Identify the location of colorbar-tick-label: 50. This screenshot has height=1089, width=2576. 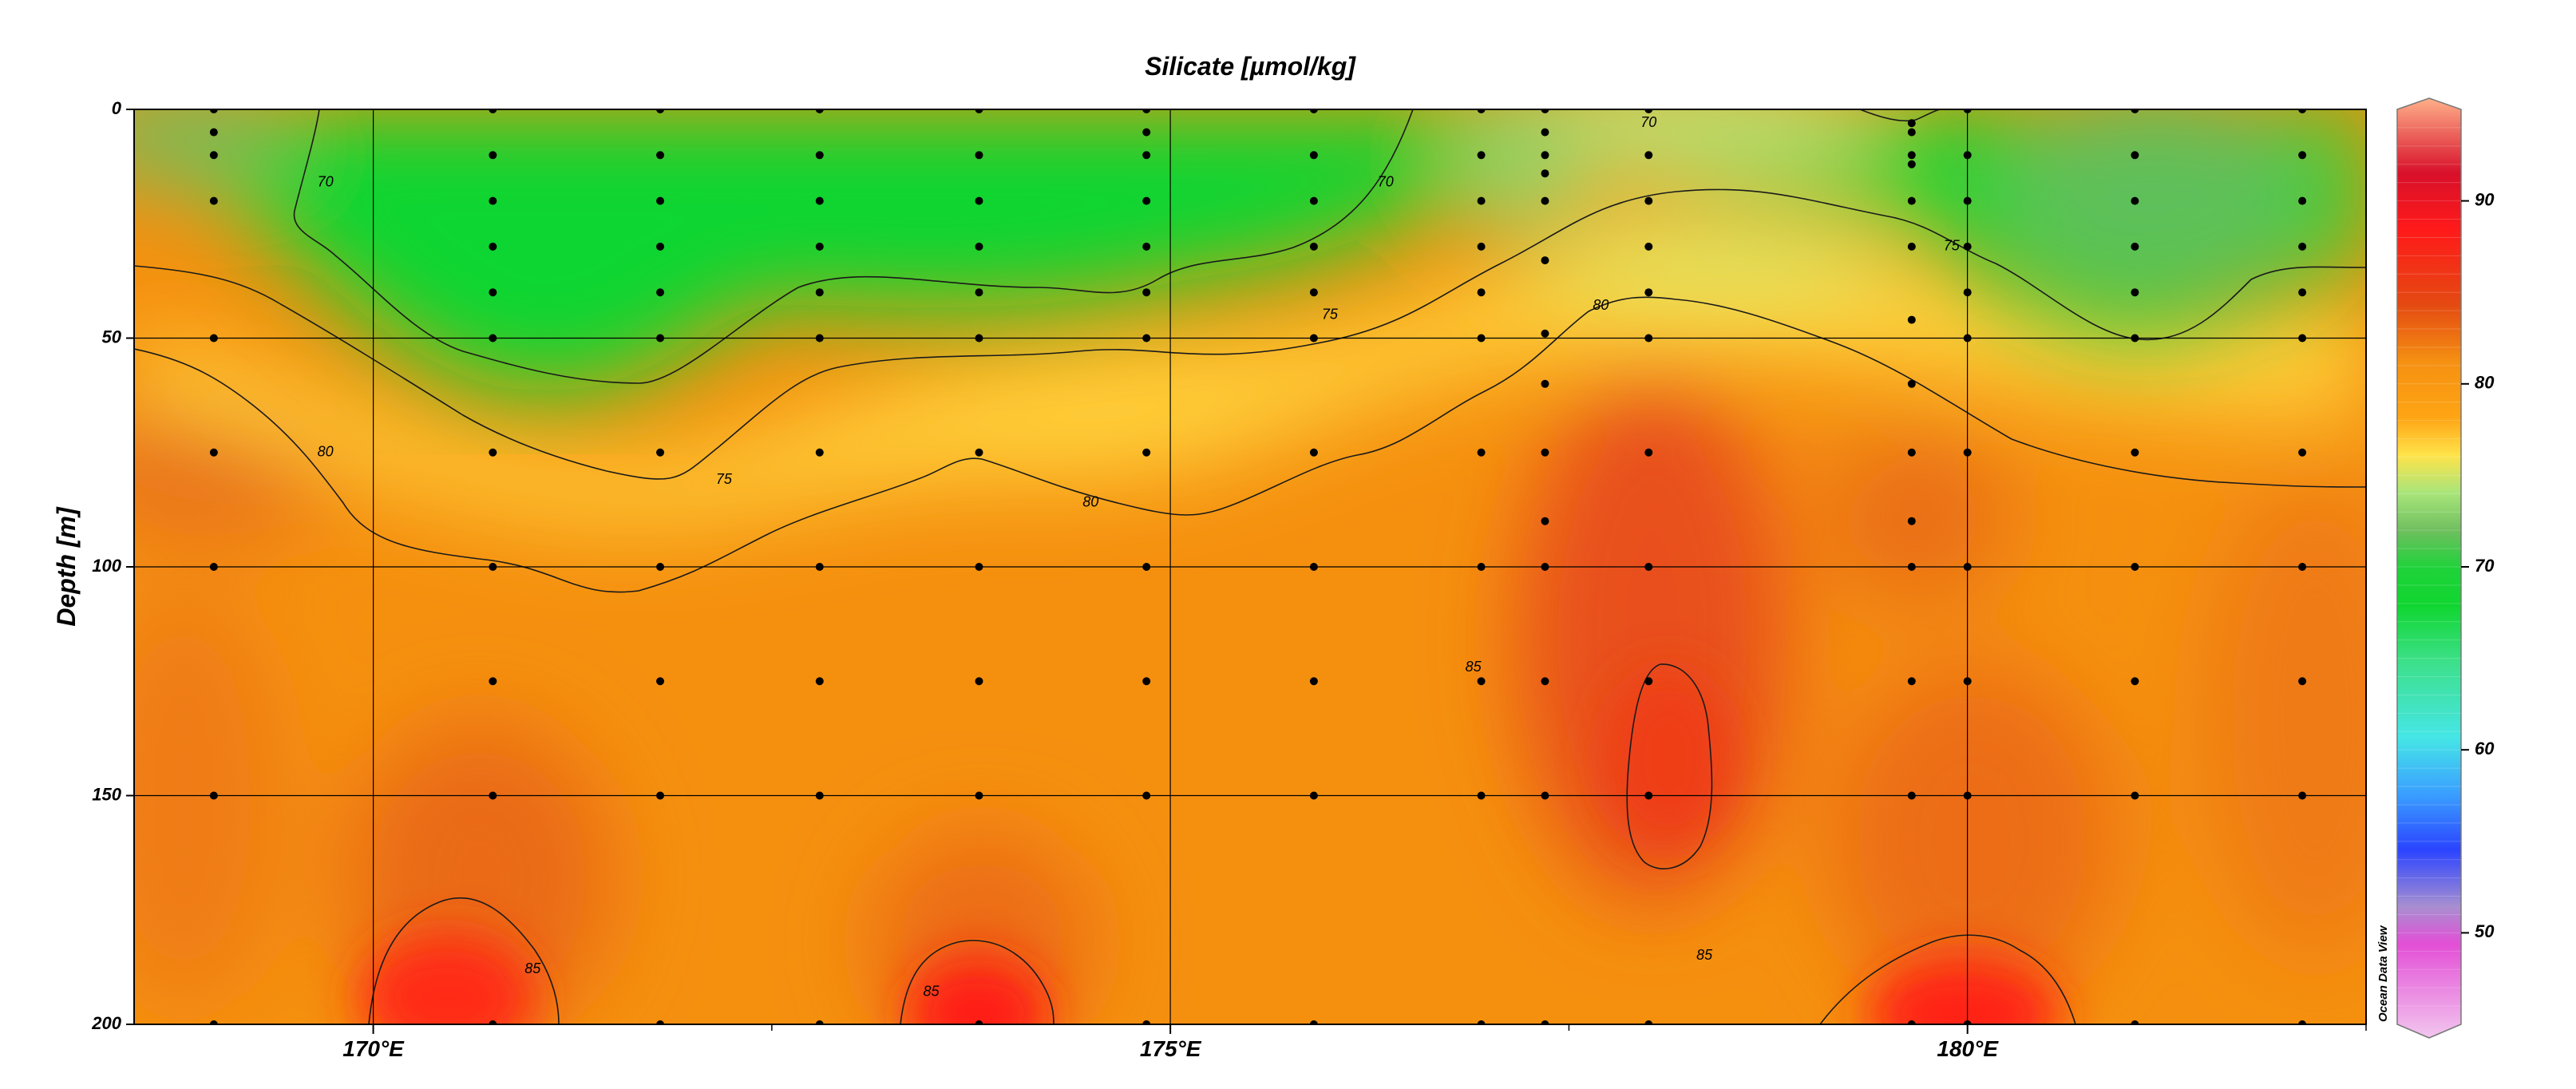
(2485, 931).